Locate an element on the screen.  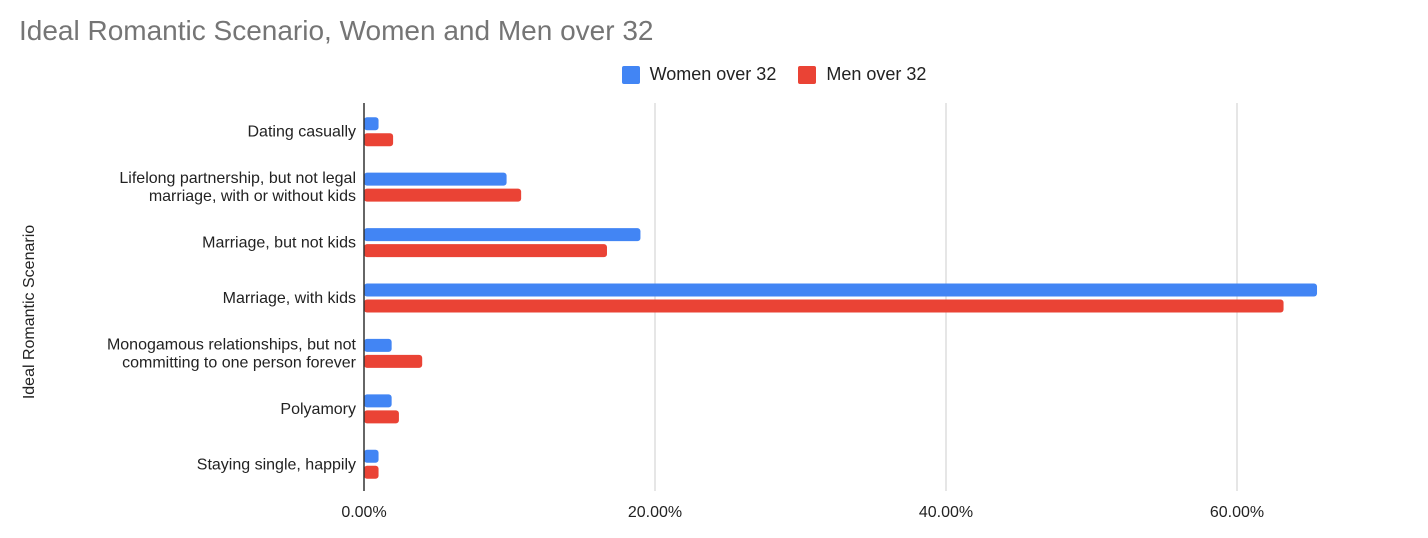
x-tick-label-0: 0.00% is located at coordinates (363, 512).